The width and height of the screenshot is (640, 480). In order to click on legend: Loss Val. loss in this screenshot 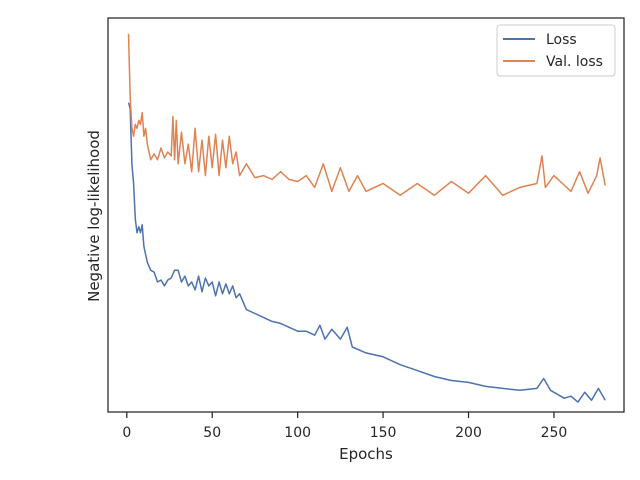, I will do `click(556, 50)`.